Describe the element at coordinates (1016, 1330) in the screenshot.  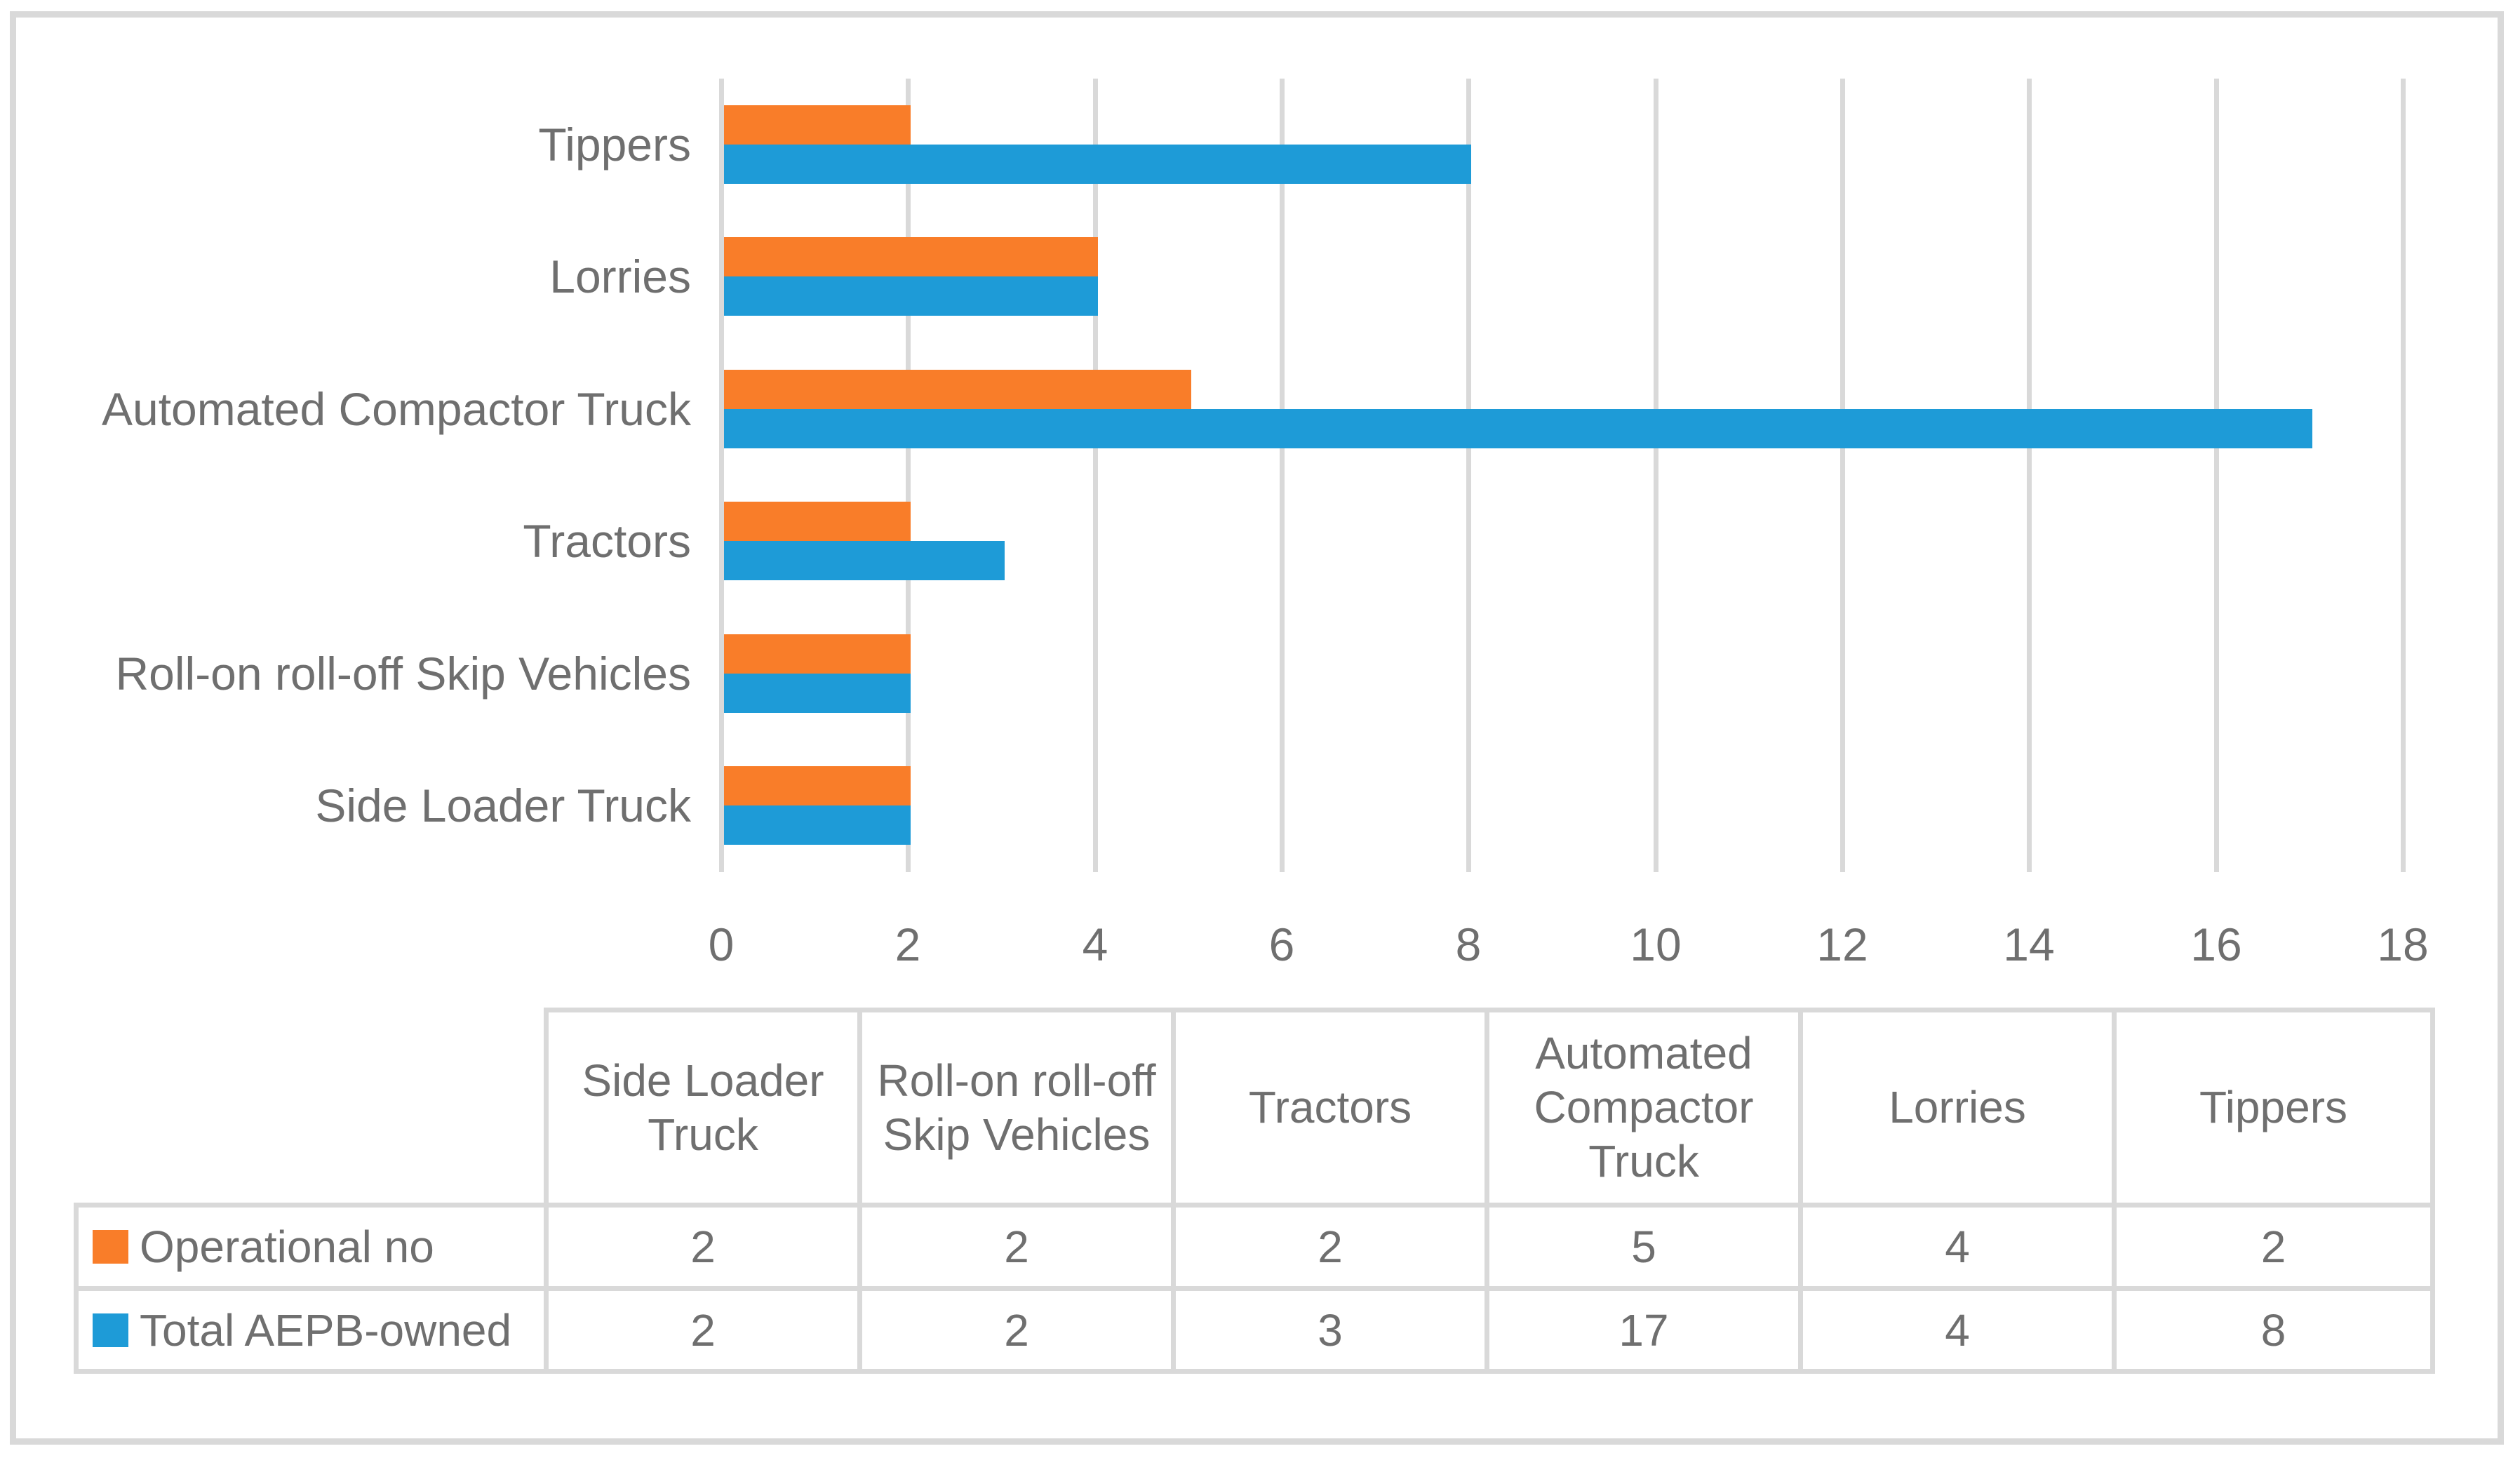
I see `table-value-total-aepb-owned-roll-on-roll-off-skip-vehicles: 2` at that location.